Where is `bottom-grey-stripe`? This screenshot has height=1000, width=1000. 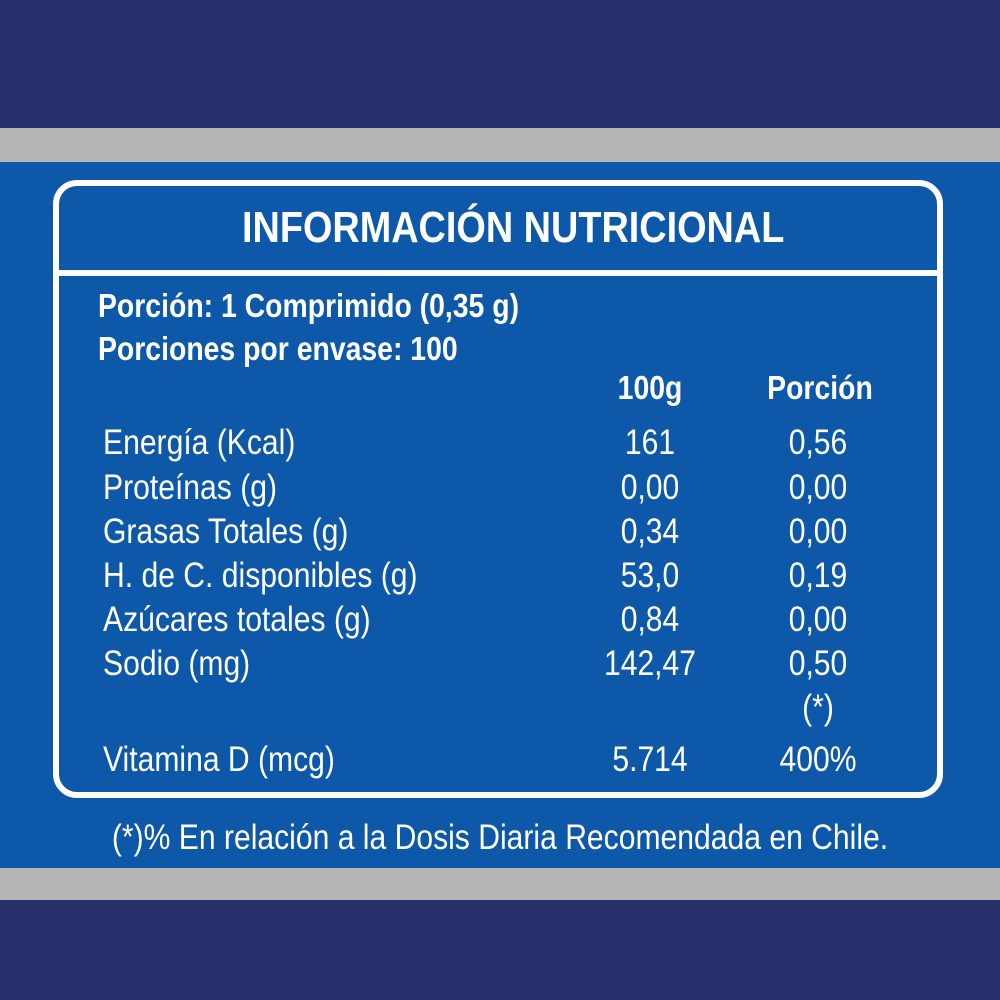
bottom-grey-stripe is located at coordinates (500, 884).